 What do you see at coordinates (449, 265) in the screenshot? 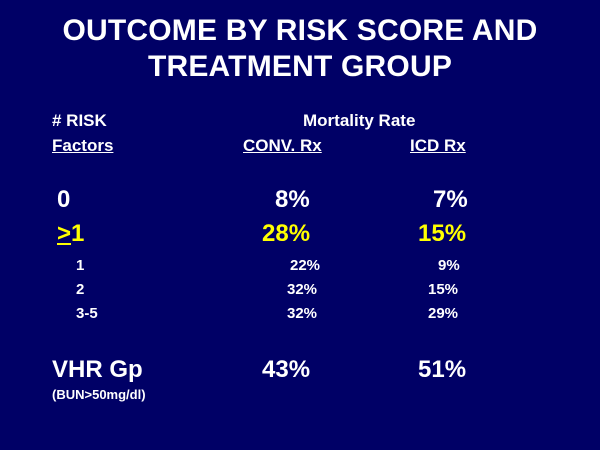
I see `icd-value-1: 9%` at bounding box center [449, 265].